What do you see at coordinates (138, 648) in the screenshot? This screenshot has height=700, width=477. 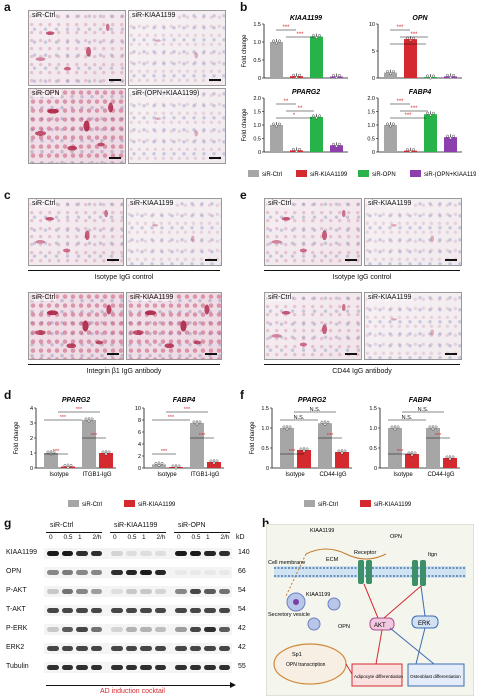 I see `blot-strip` at bounding box center [138, 648].